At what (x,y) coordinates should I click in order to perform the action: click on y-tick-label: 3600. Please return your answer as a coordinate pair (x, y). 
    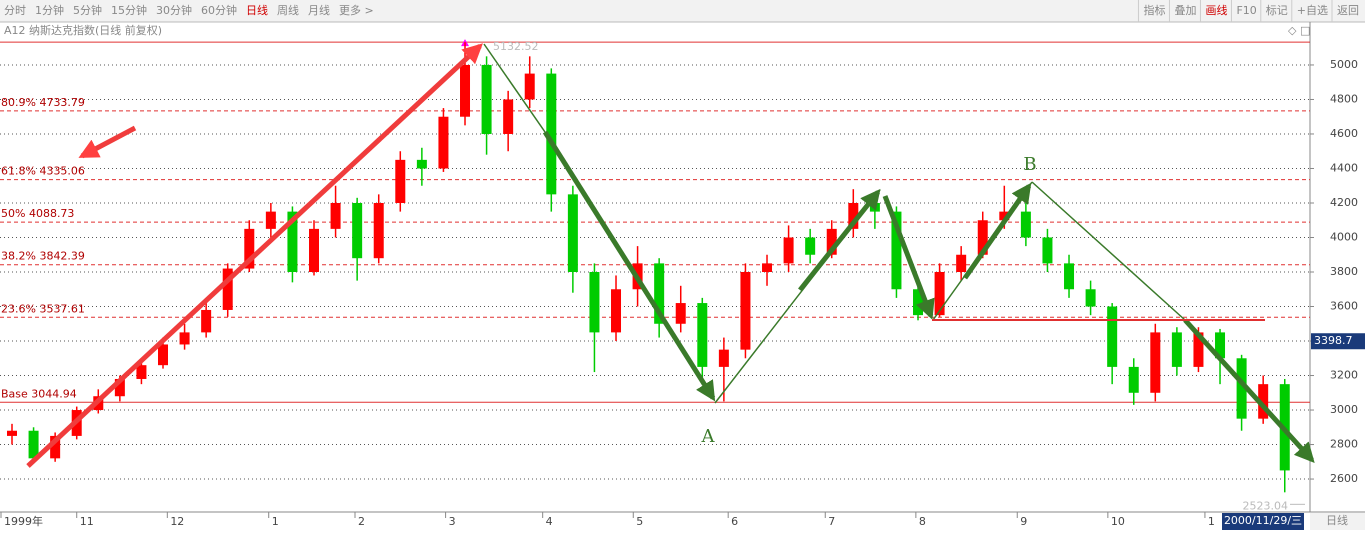
    Looking at the image, I should click on (1344, 306).